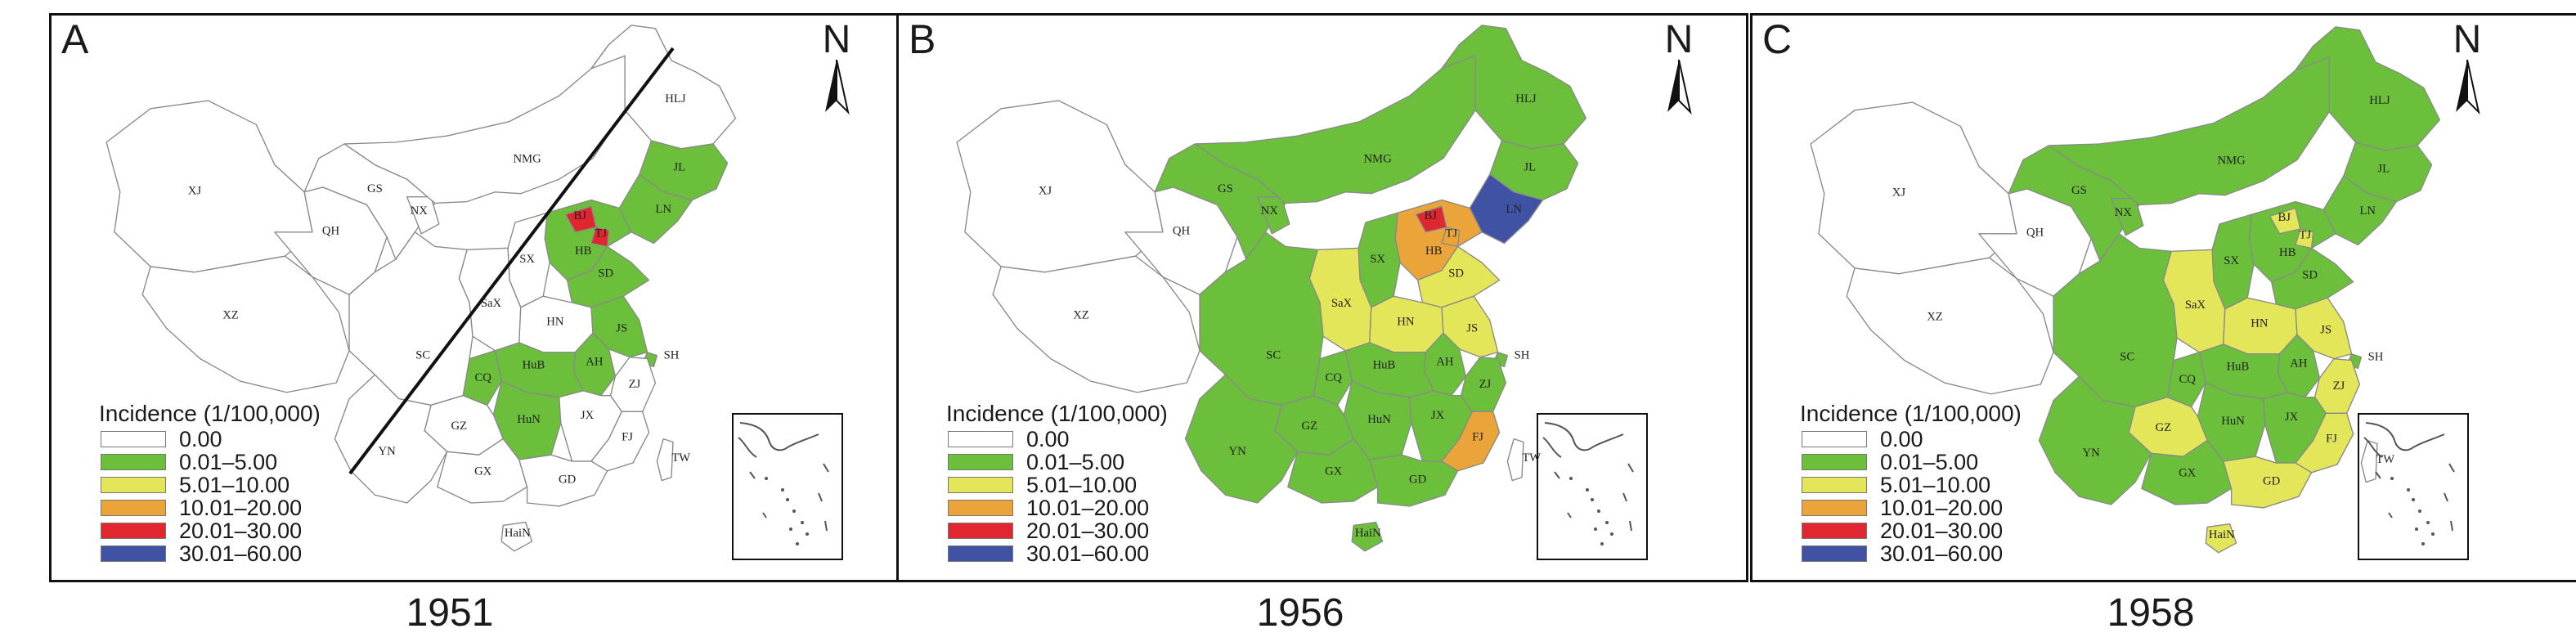 The image size is (2576, 642). Describe the element at coordinates (2188, 379) in the screenshot. I see `province-label-CQ: CQ` at that location.